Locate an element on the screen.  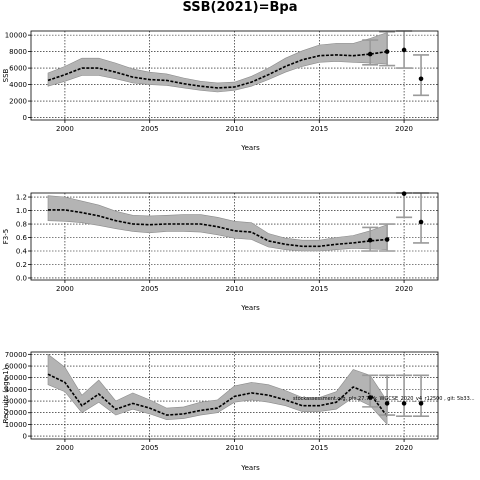
y-tick-label: 0.2 is located at coordinates (21, 265).